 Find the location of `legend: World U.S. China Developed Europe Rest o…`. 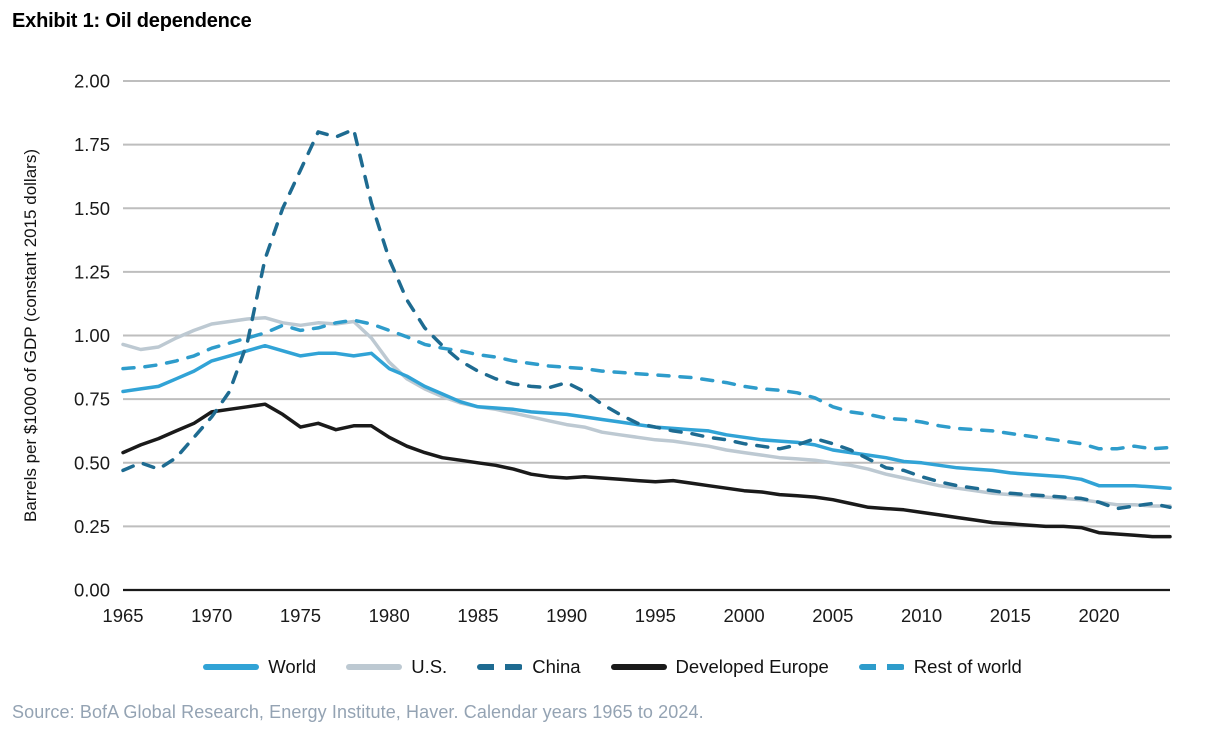

legend: World U.S. China Developed Europe Rest o… is located at coordinates (612, 667).